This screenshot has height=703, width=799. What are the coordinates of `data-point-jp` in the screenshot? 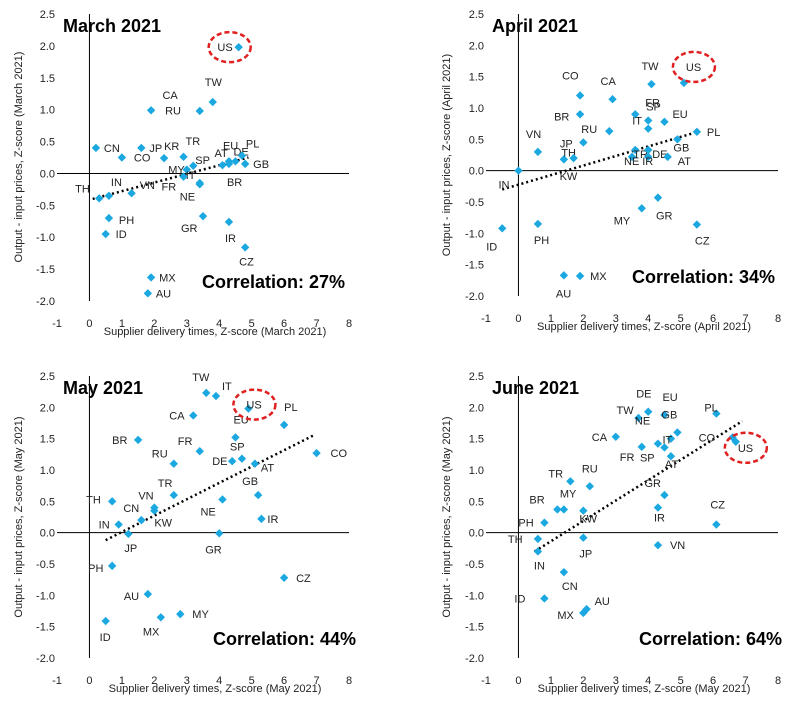 It's located at (564, 159).